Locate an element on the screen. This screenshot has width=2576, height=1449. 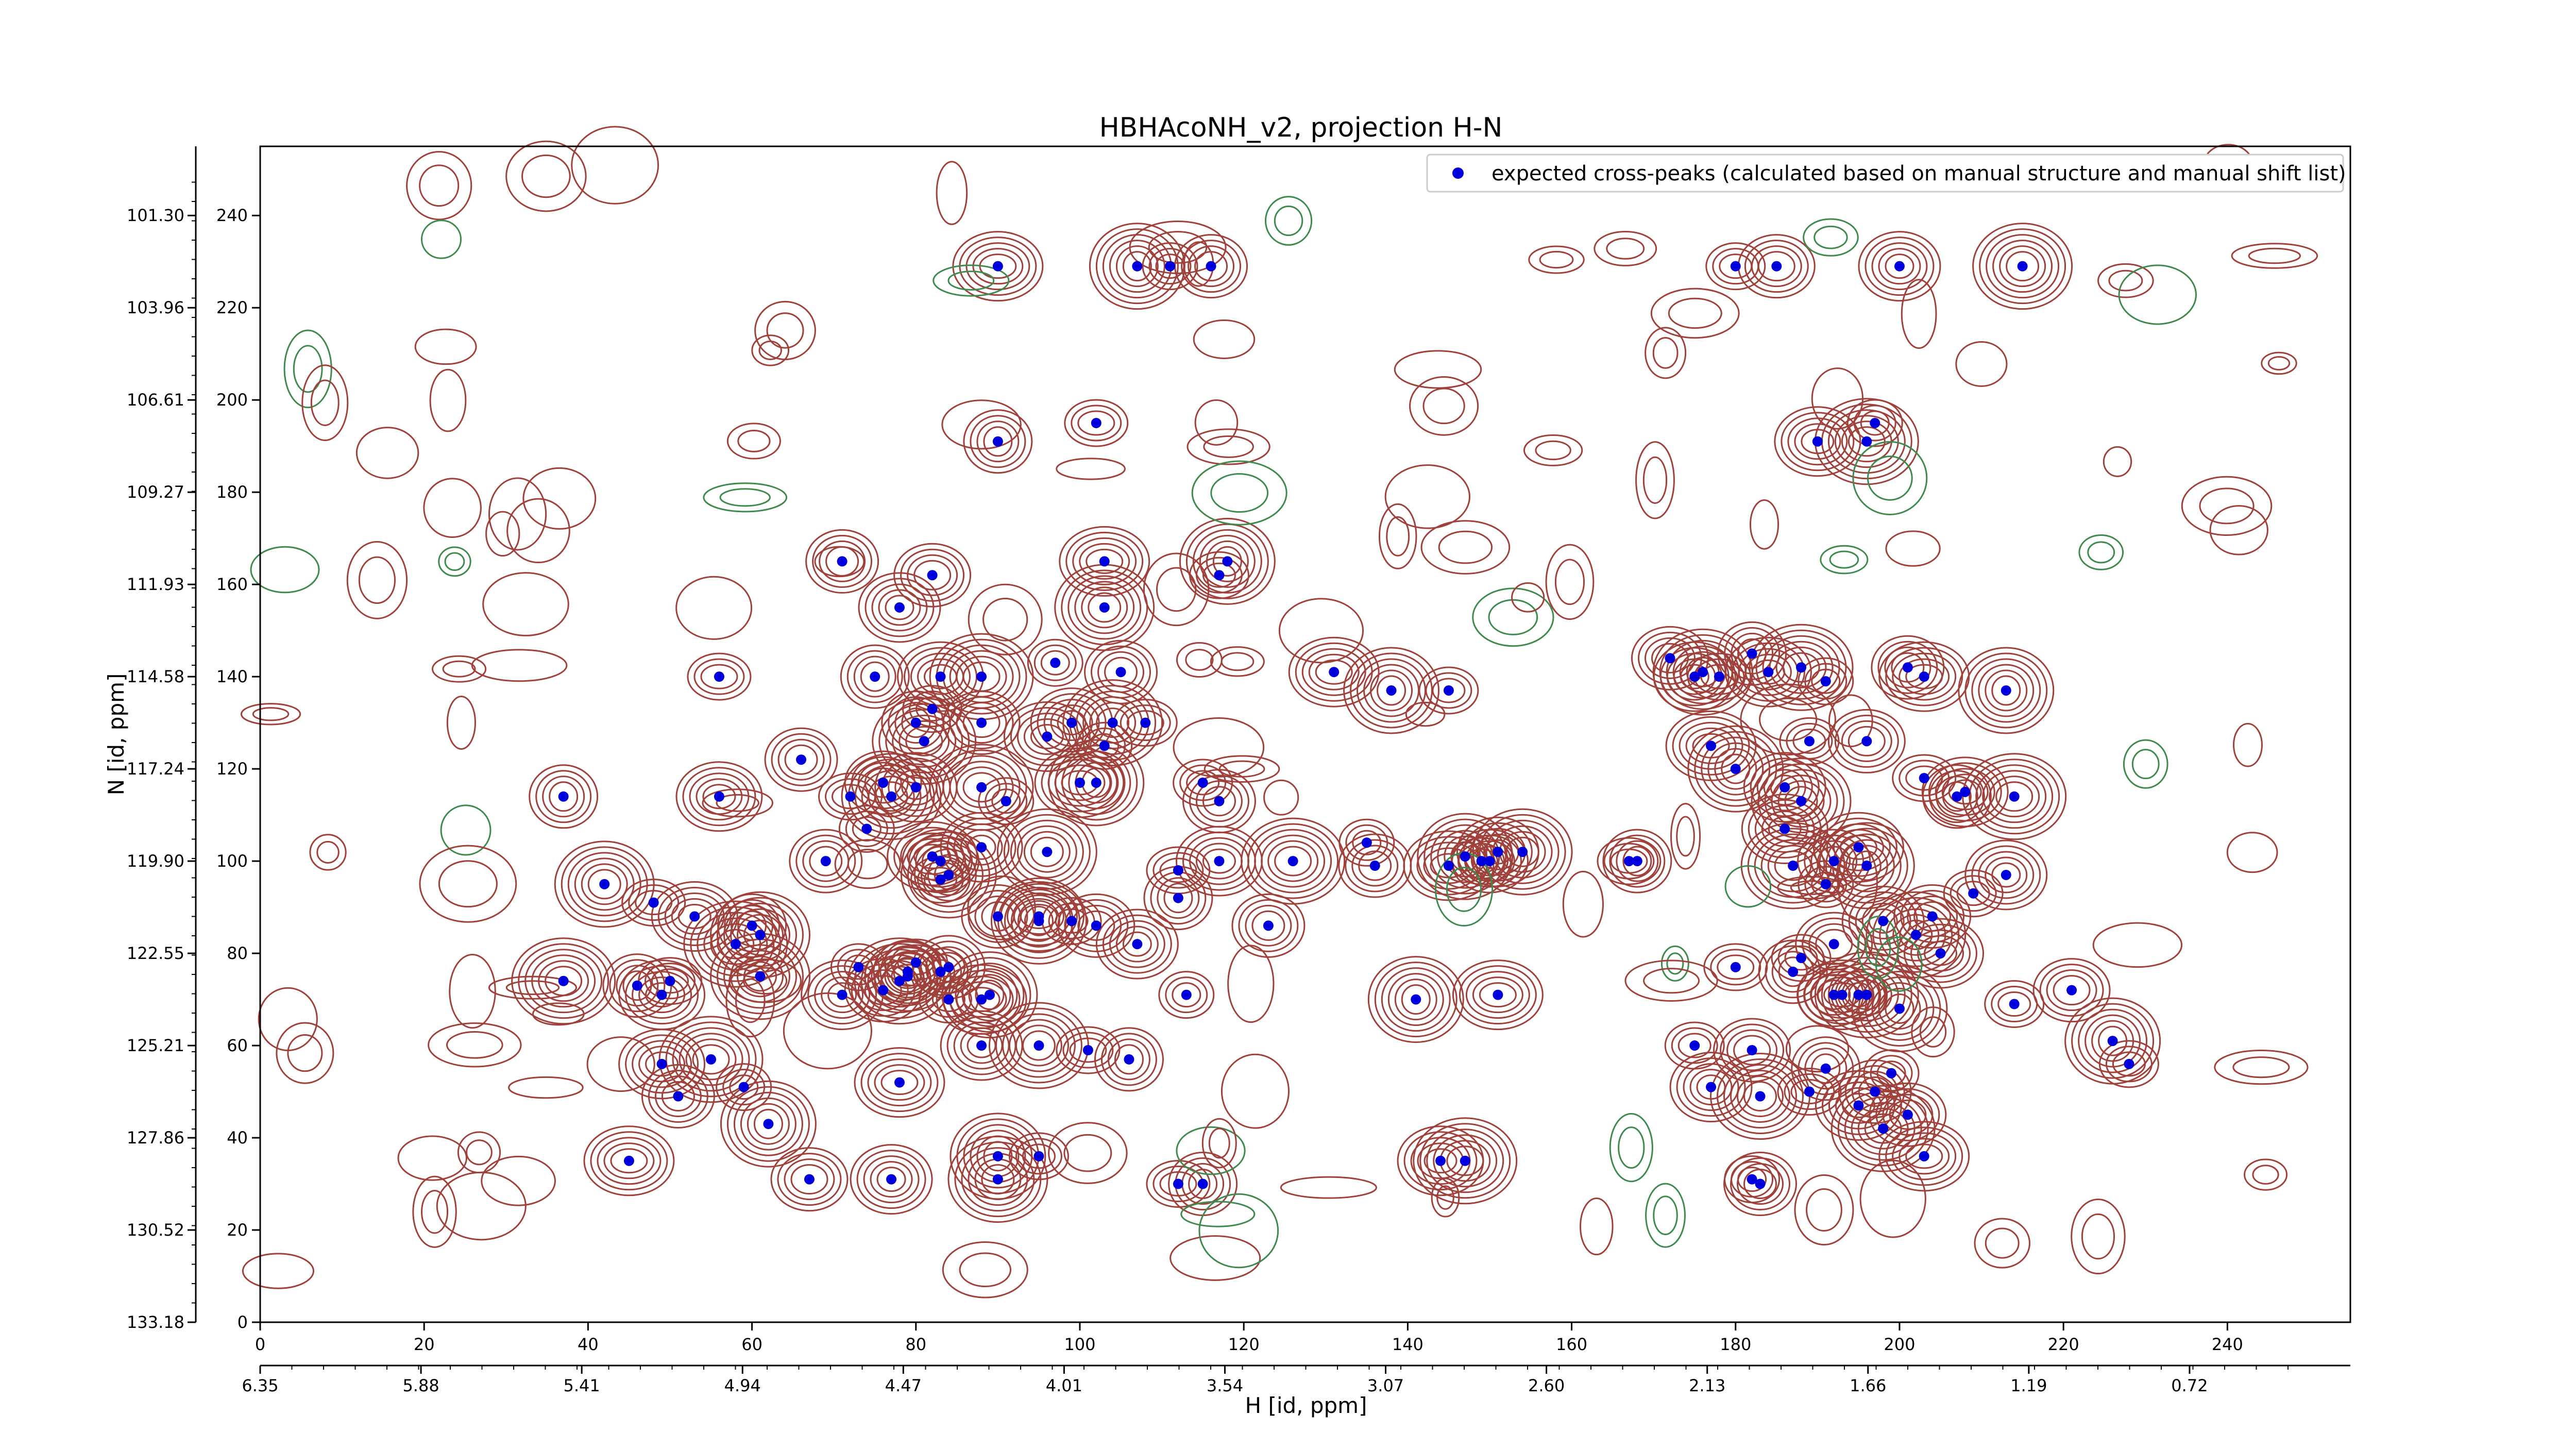
y-axis-label: N [id, ppm] is located at coordinates (116, 734).